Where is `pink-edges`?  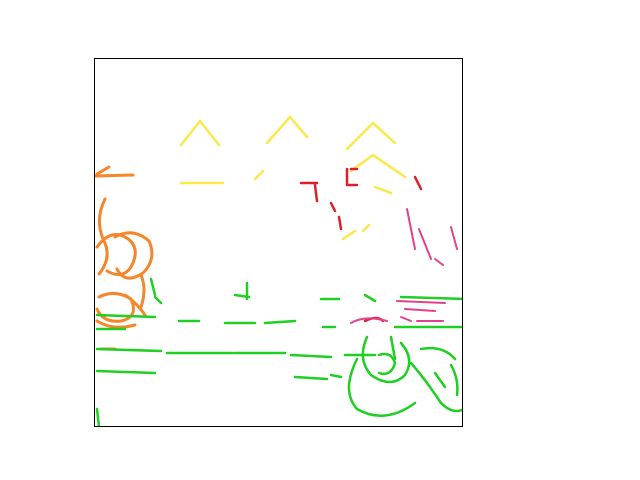
pink-edges is located at coordinates (404, 266).